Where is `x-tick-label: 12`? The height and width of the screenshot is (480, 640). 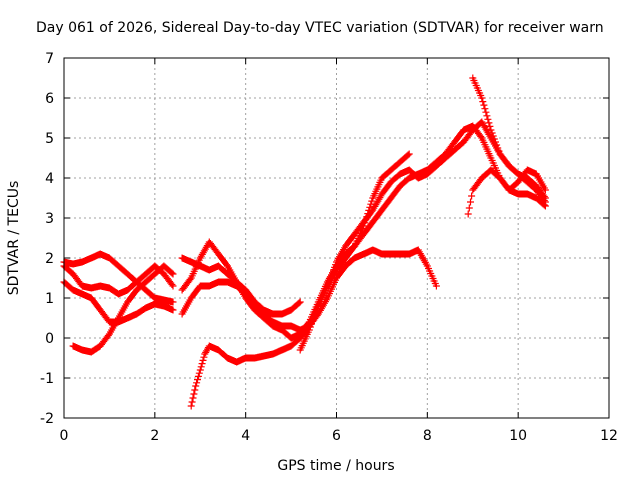 x-tick-label: 12 is located at coordinates (609, 436).